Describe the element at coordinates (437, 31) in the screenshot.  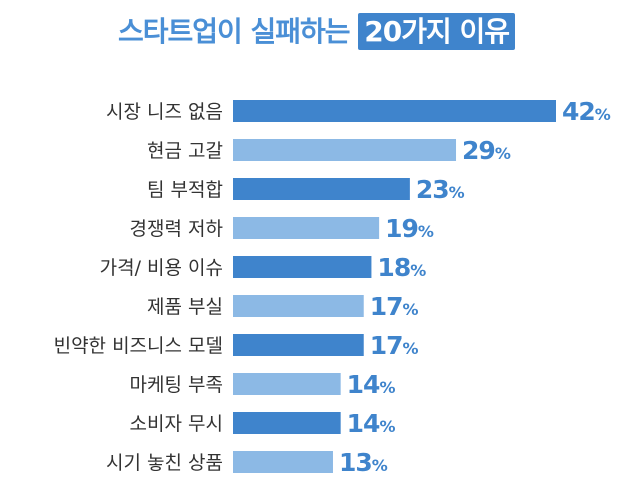
I see `title-highlight: 20가지 이유` at that location.